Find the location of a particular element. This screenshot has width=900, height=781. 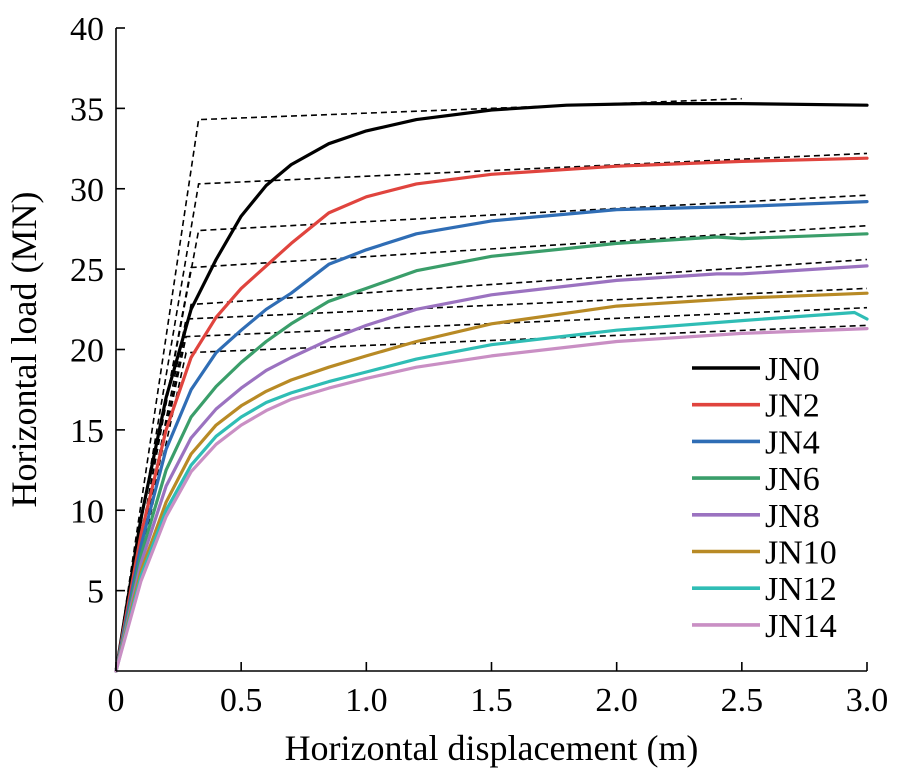

legend-label-jn14: JN14 is located at coordinates (801, 626).